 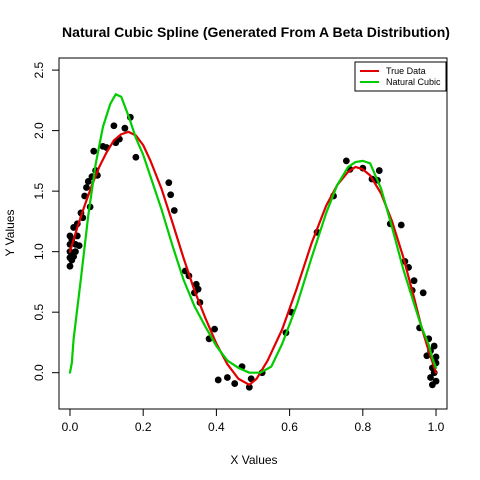 What do you see at coordinates (436, 427) in the screenshot?
I see `x-tick-label: 1.0` at bounding box center [436, 427].